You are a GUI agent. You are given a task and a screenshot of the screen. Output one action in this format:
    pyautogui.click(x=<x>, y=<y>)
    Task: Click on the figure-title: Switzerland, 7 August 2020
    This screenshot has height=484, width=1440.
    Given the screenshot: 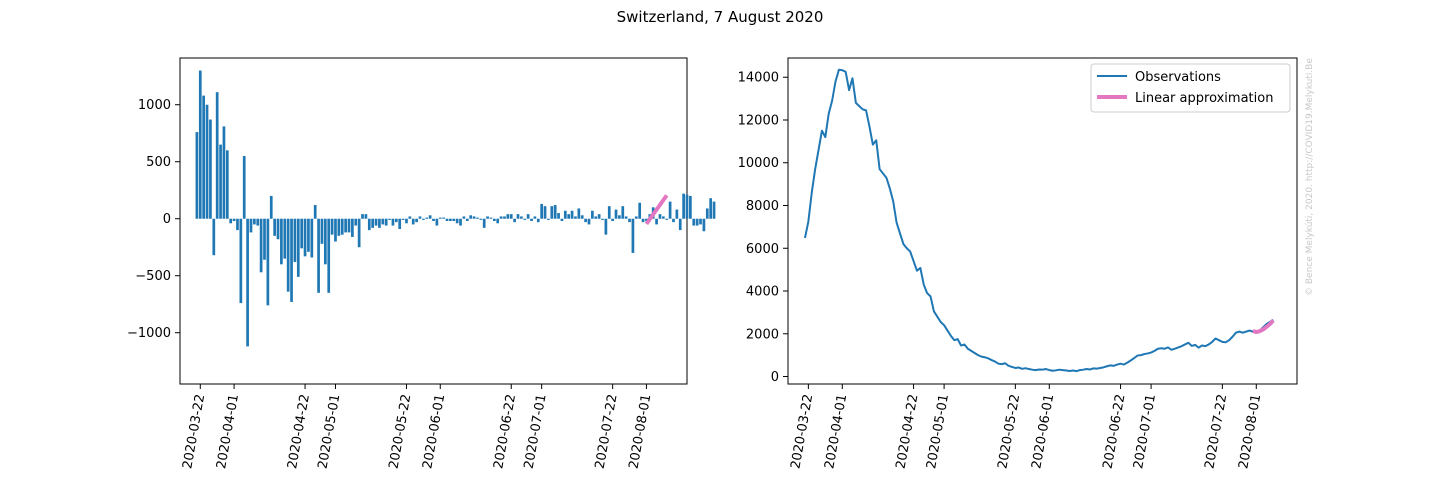 What is the action you would take?
    pyautogui.click(x=720, y=17)
    